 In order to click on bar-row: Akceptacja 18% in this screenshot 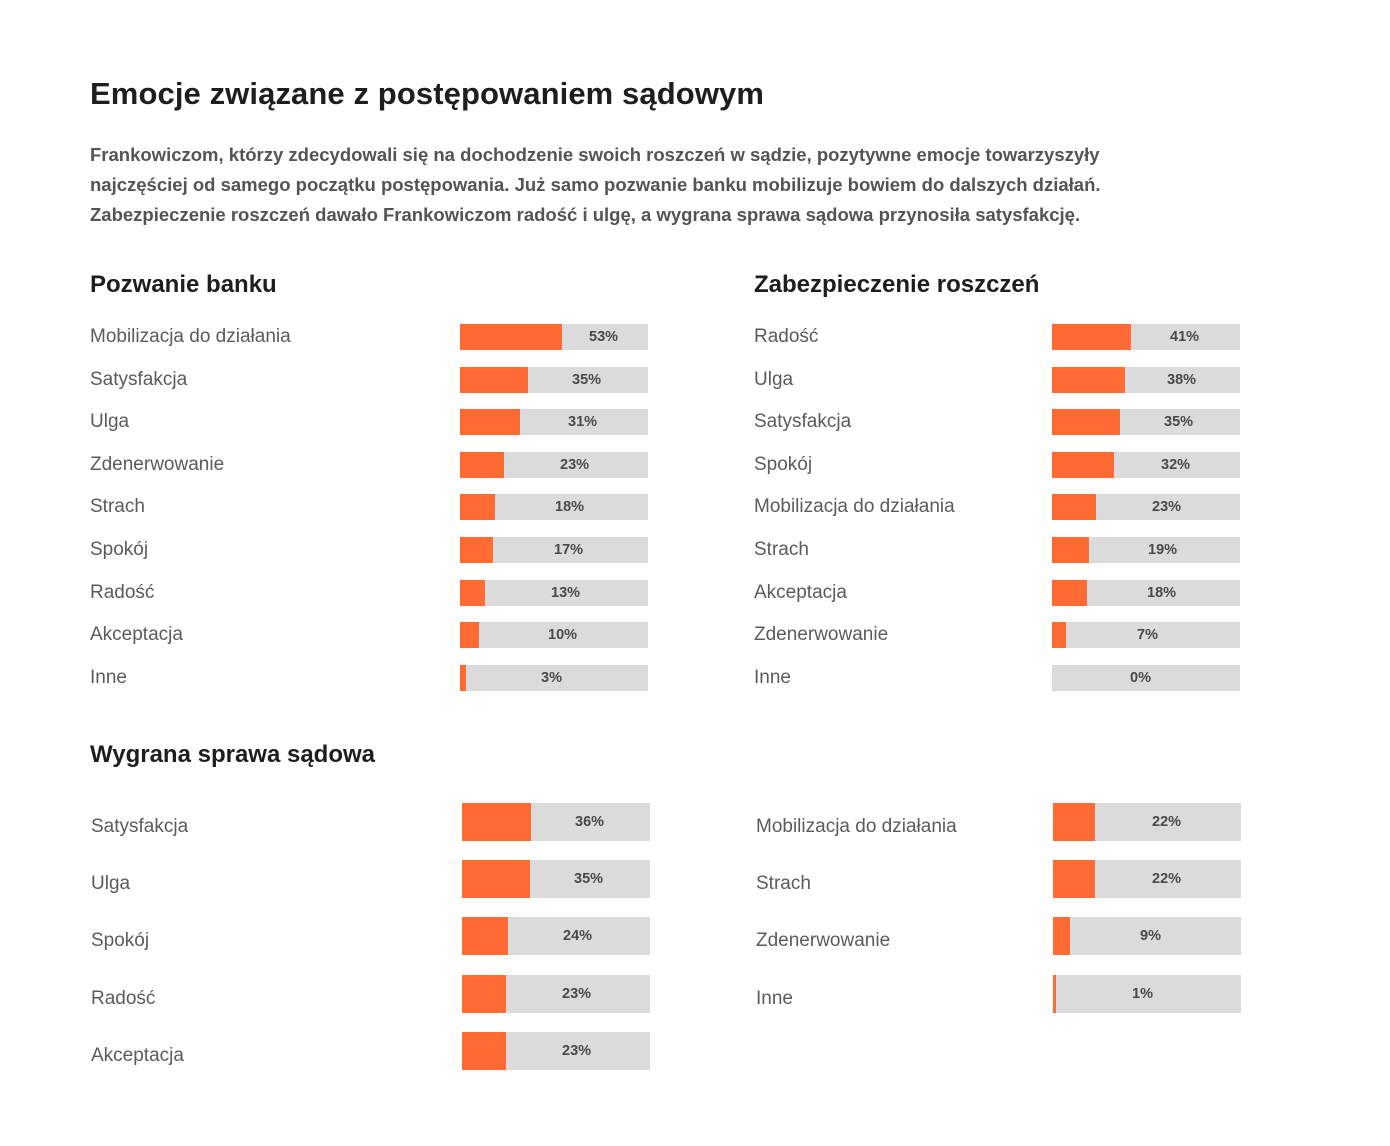, I will do `click(997, 592)`.